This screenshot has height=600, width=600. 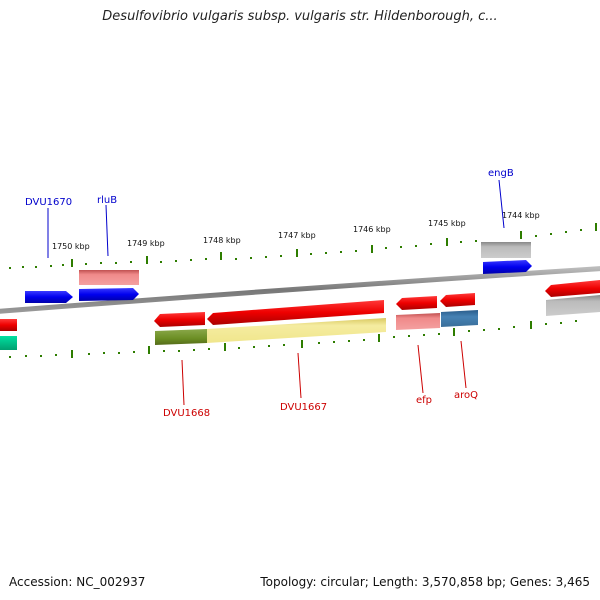 I want to click on chromosome-backbone, so click(x=300, y=290).